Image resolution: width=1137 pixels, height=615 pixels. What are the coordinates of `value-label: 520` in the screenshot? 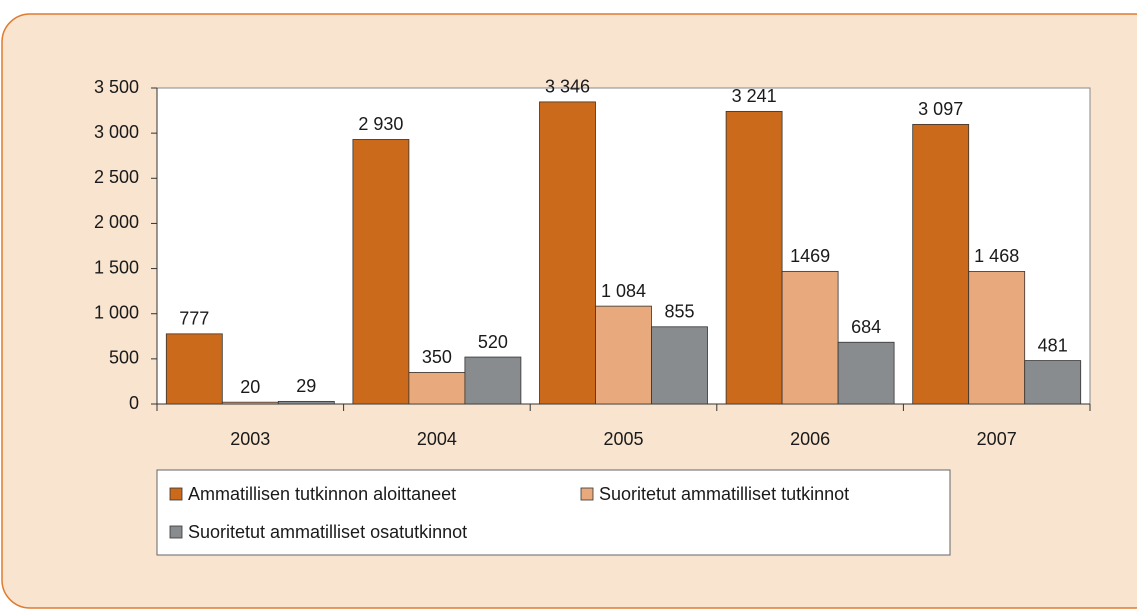 It's located at (493, 342).